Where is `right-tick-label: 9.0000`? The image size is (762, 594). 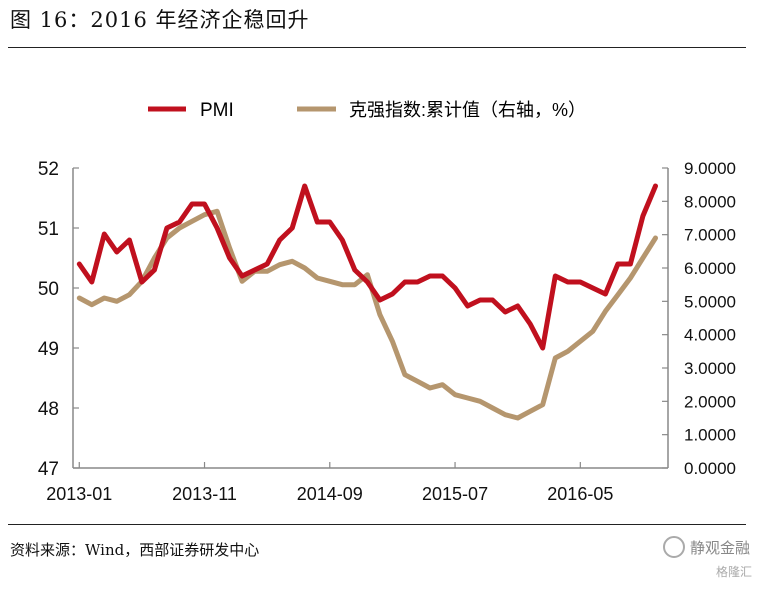
right-tick-label: 9.0000 is located at coordinates (710, 168).